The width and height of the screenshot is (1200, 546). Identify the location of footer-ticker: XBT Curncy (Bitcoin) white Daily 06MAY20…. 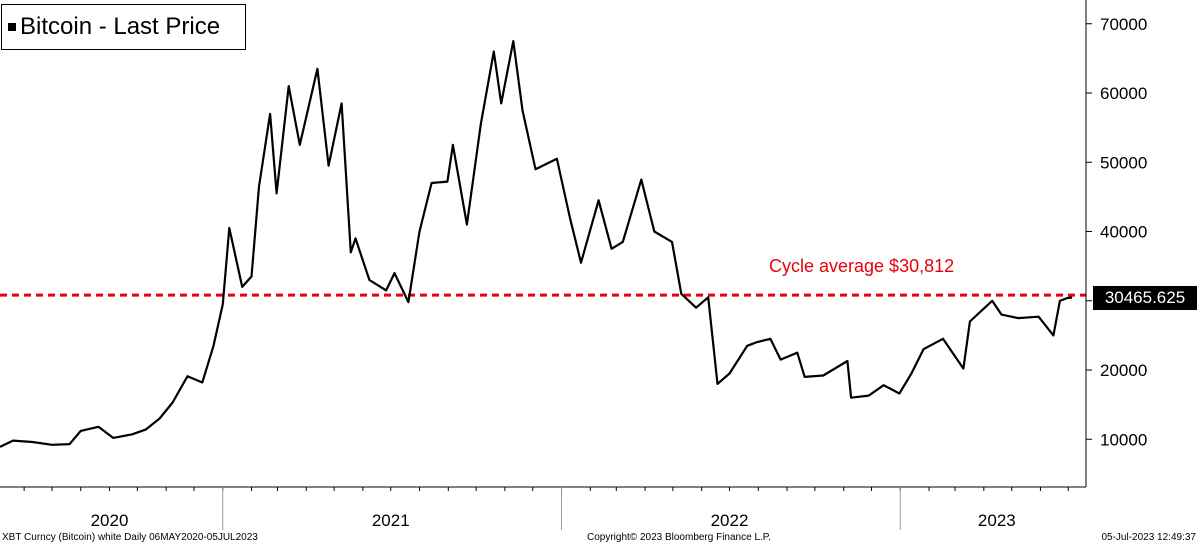
(130, 537).